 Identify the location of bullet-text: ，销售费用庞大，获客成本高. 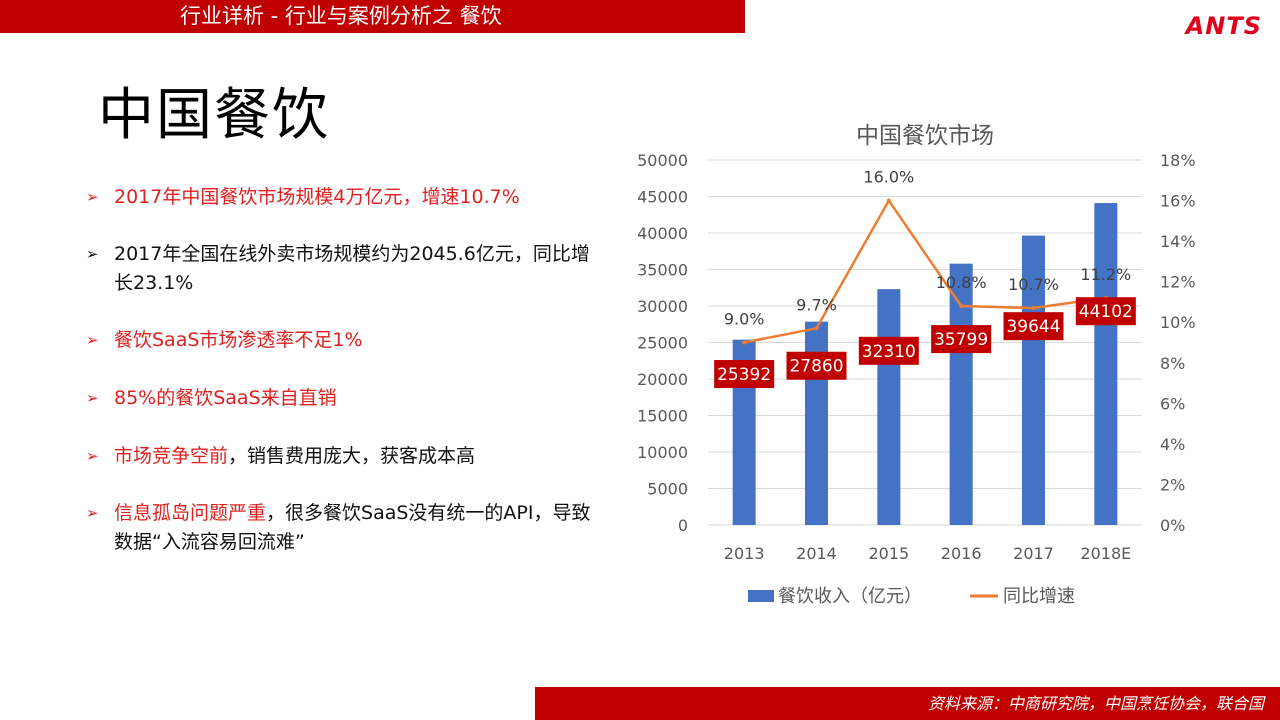
(352, 456).